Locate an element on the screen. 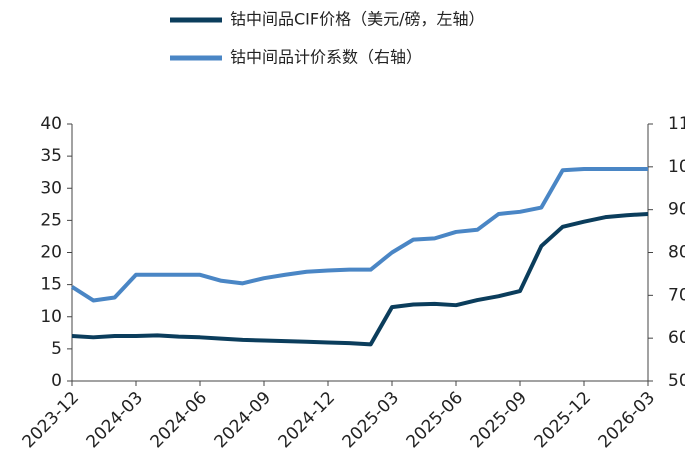  y2-tick-label: 60 is located at coordinates (676, 338).